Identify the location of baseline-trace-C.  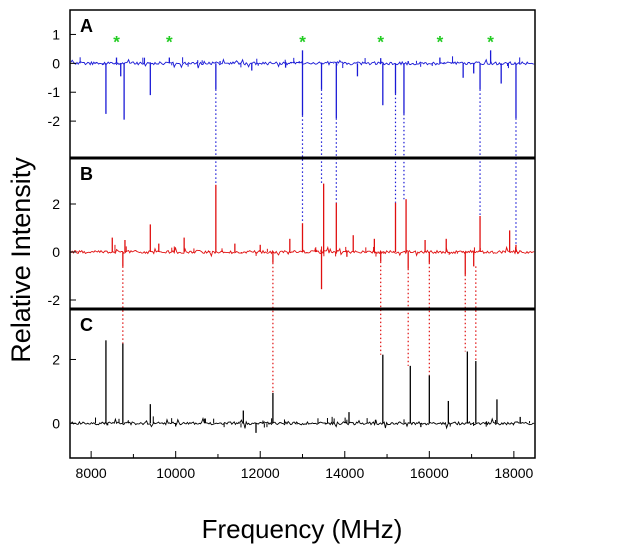
(302, 423).